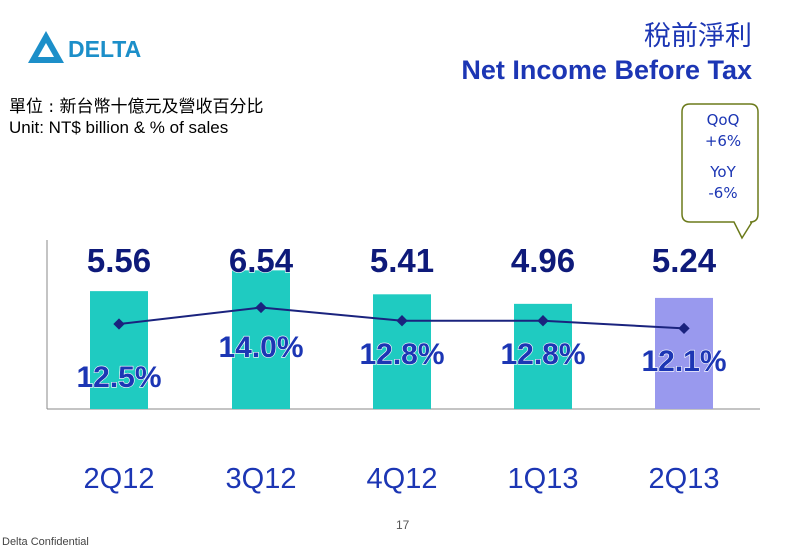  What do you see at coordinates (684, 479) in the screenshot?
I see `category-label-2Q13: 2Q13` at bounding box center [684, 479].